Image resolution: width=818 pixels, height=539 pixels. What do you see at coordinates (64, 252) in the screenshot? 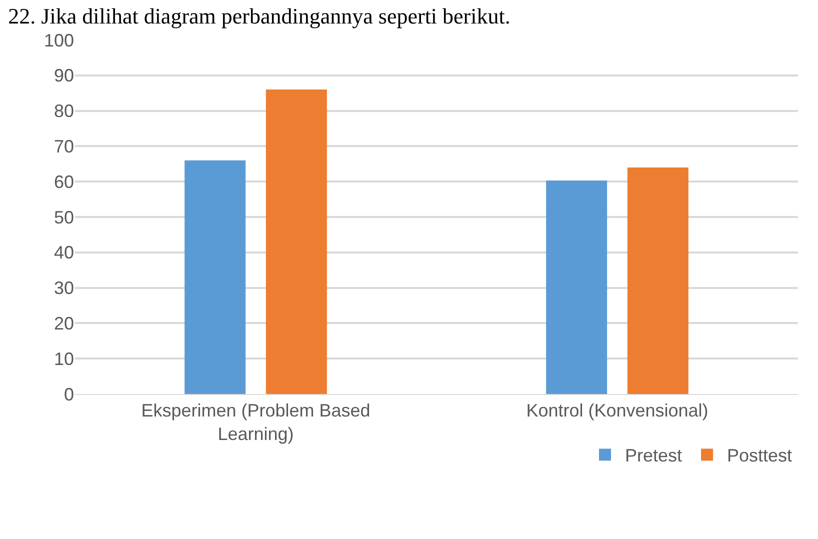
I see `y-tick-label: 40` at bounding box center [64, 252].